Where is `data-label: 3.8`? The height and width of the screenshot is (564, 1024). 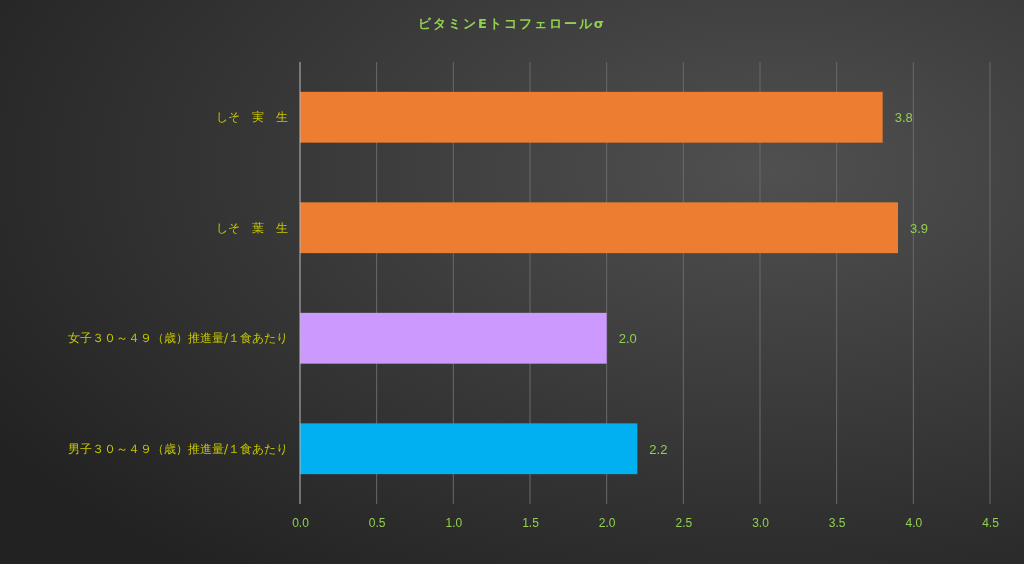 data-label: 3.8 is located at coordinates (903, 118).